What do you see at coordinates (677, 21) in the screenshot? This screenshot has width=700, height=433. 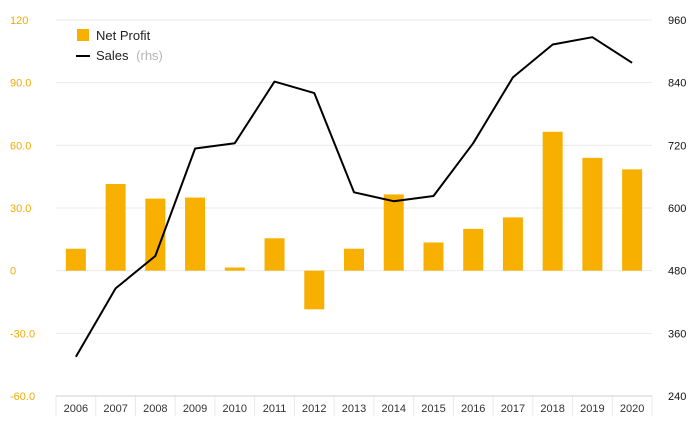 I see `y-right-tick-label: 960` at bounding box center [677, 21].